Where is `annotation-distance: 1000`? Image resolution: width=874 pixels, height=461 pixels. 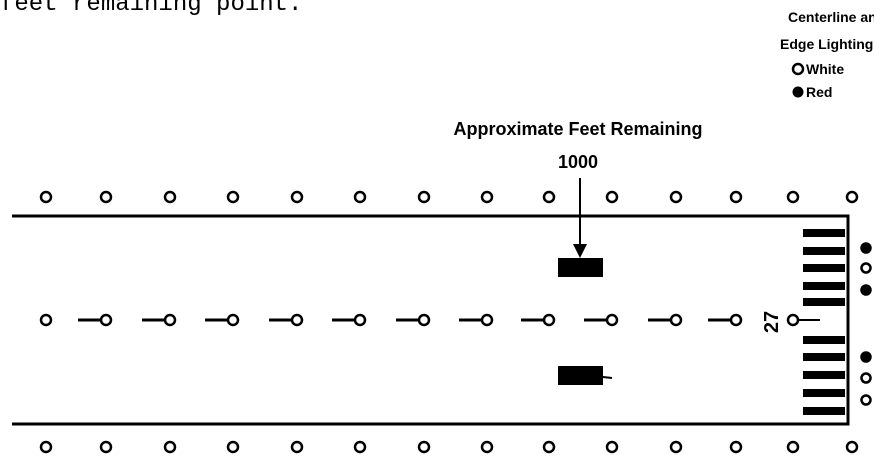 annotation-distance: 1000 is located at coordinates (578, 162).